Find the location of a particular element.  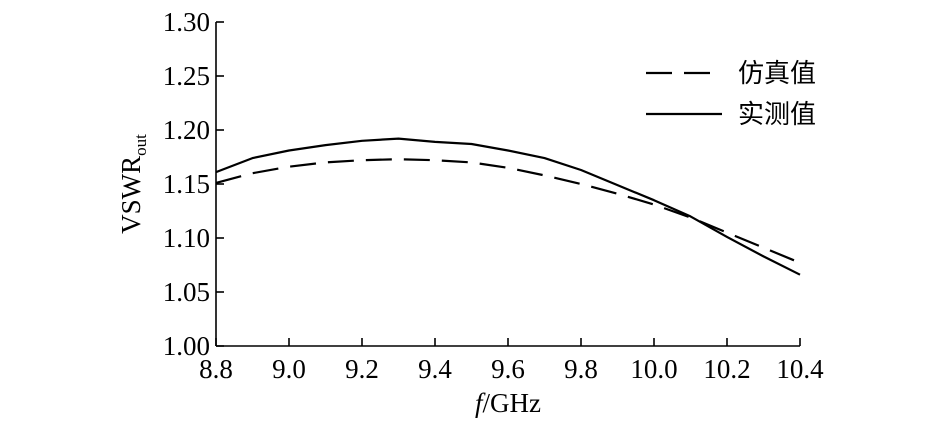

x-tick-label: 9.6 is located at coordinates (508, 369).